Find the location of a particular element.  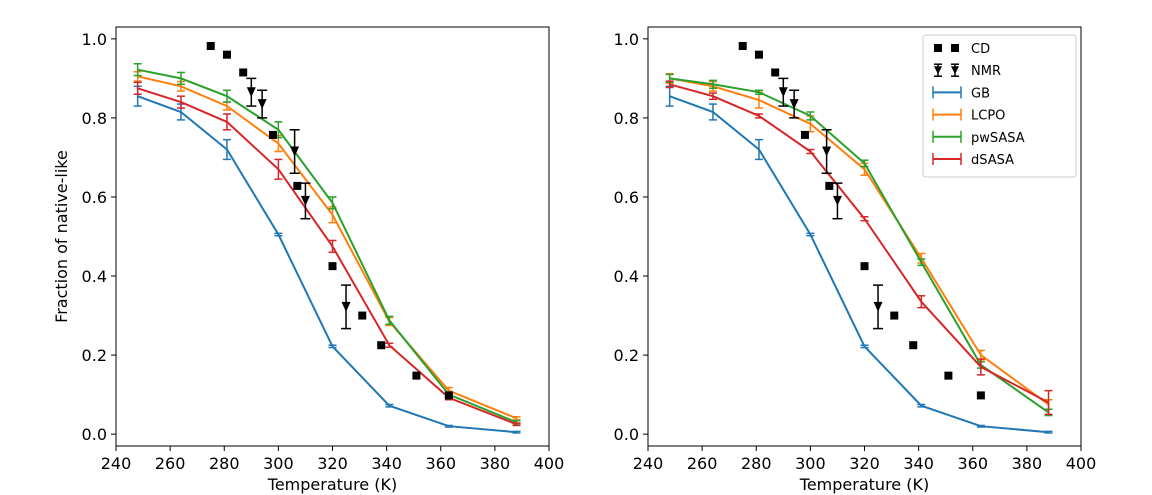

legend-item-nmr: NMR is located at coordinates (967, 71).